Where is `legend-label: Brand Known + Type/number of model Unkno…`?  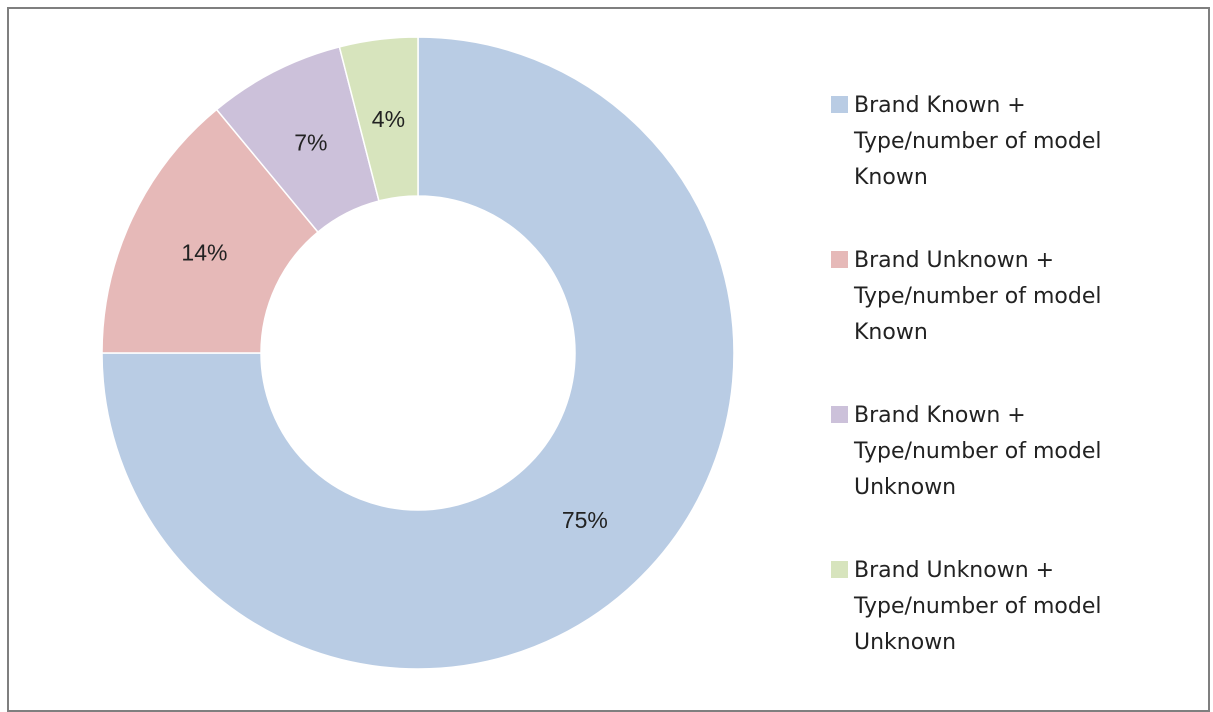 legend-label: Brand Known + Type/number of model Unkno… is located at coordinates (978, 451).